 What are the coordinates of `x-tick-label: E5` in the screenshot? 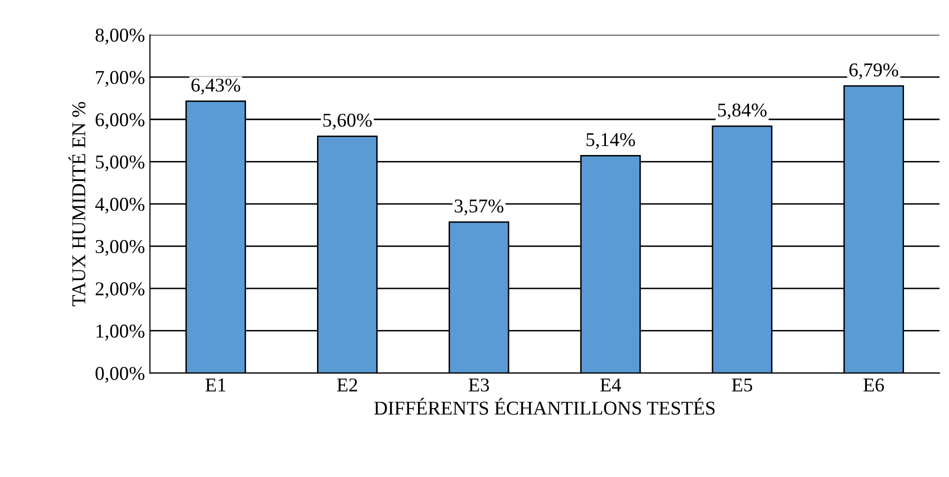 It's located at (742, 385).